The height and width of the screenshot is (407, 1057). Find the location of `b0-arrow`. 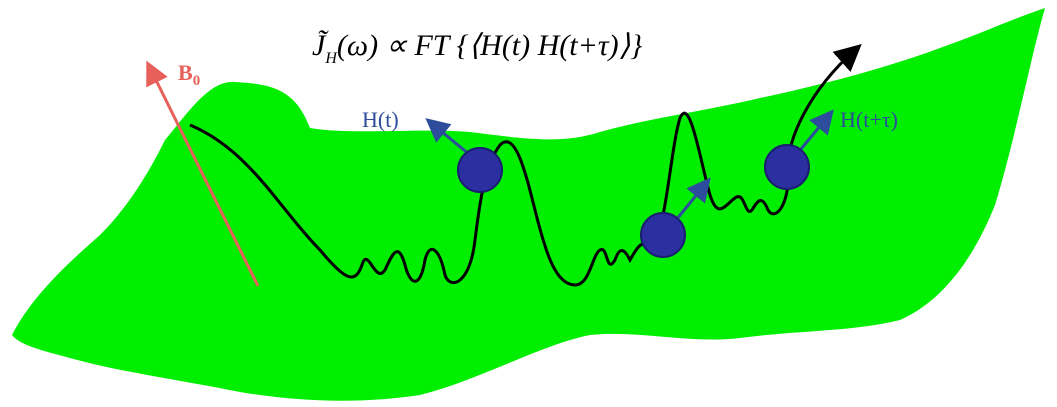

b0-arrow is located at coordinates (203, 173).